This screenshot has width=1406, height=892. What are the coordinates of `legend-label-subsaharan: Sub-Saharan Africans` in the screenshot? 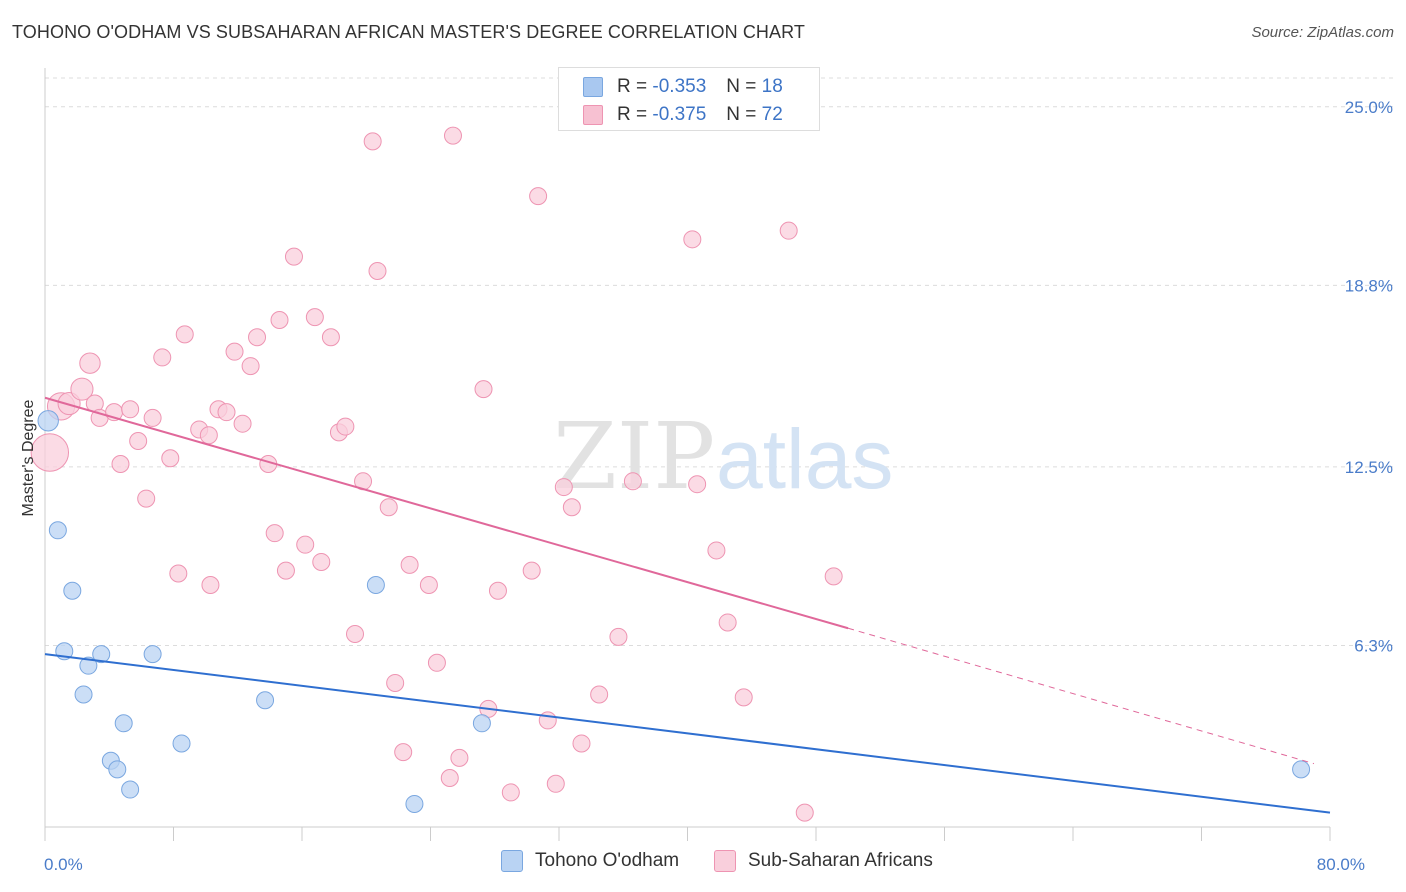 It's located at (840, 860).